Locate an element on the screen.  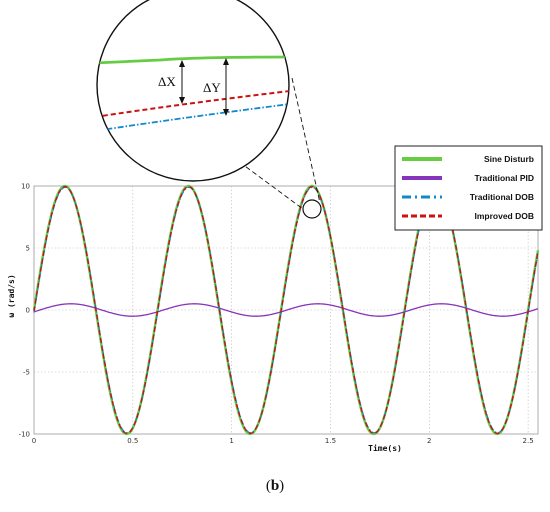
x-tick-label: 0 is located at coordinates (34, 441).